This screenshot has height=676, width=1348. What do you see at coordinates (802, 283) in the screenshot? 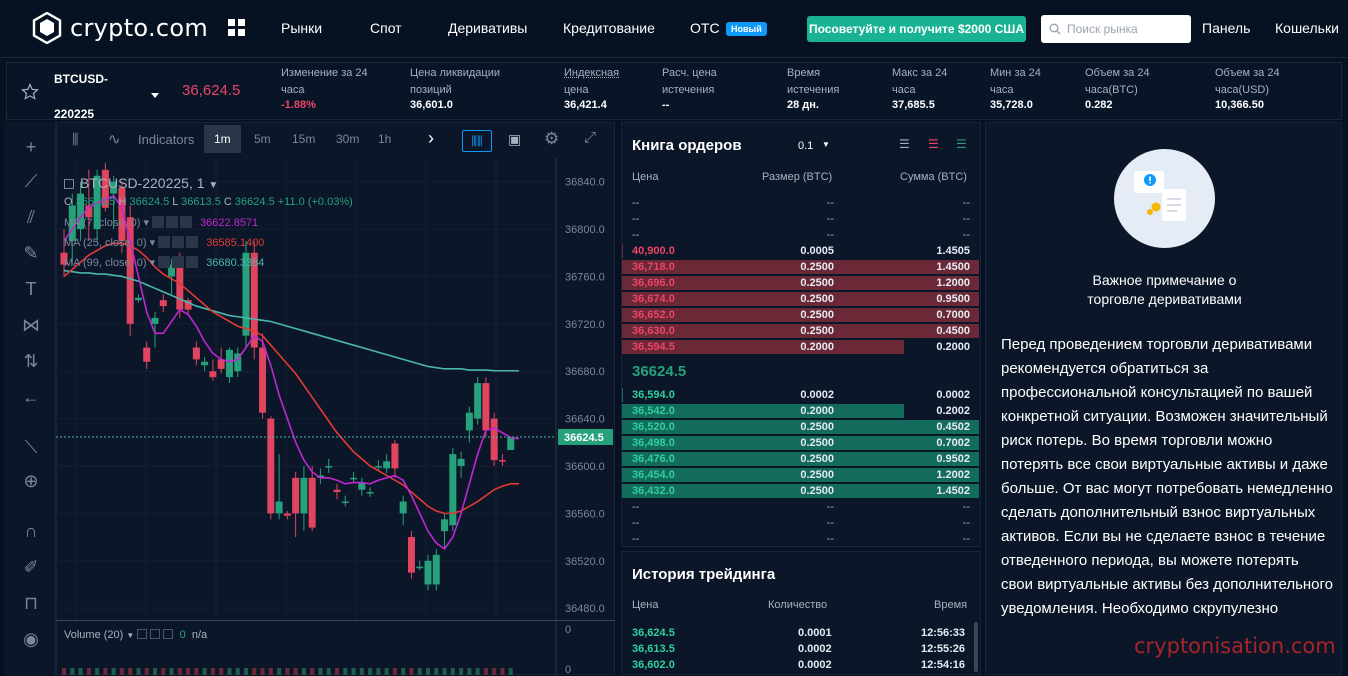
I see `ask-row: 36,696.0 0.2500 1.2000` at bounding box center [802, 283].